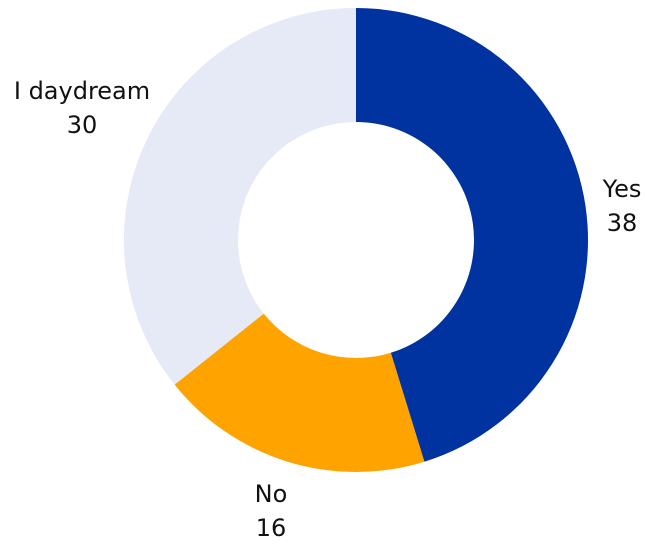  Describe the element at coordinates (622, 189) in the screenshot. I see `slice-category-label: Yes` at that location.